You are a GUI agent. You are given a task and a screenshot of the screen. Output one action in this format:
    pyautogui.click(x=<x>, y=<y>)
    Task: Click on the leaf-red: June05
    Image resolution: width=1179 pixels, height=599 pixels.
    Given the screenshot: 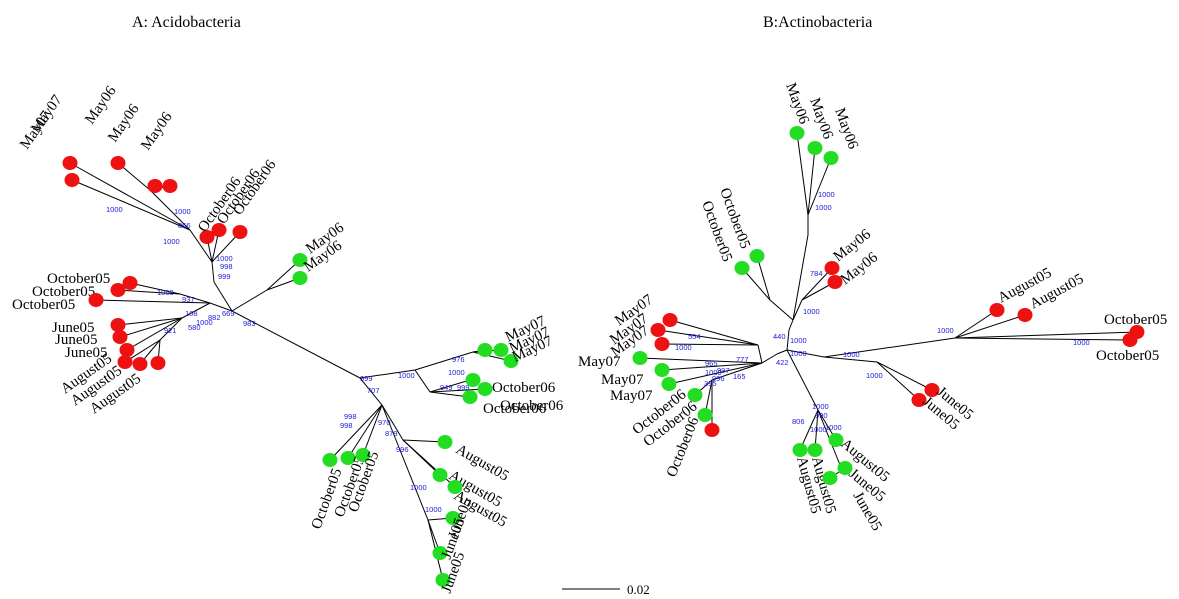 What is the action you would take?
    pyautogui.click(x=91, y=339)
    